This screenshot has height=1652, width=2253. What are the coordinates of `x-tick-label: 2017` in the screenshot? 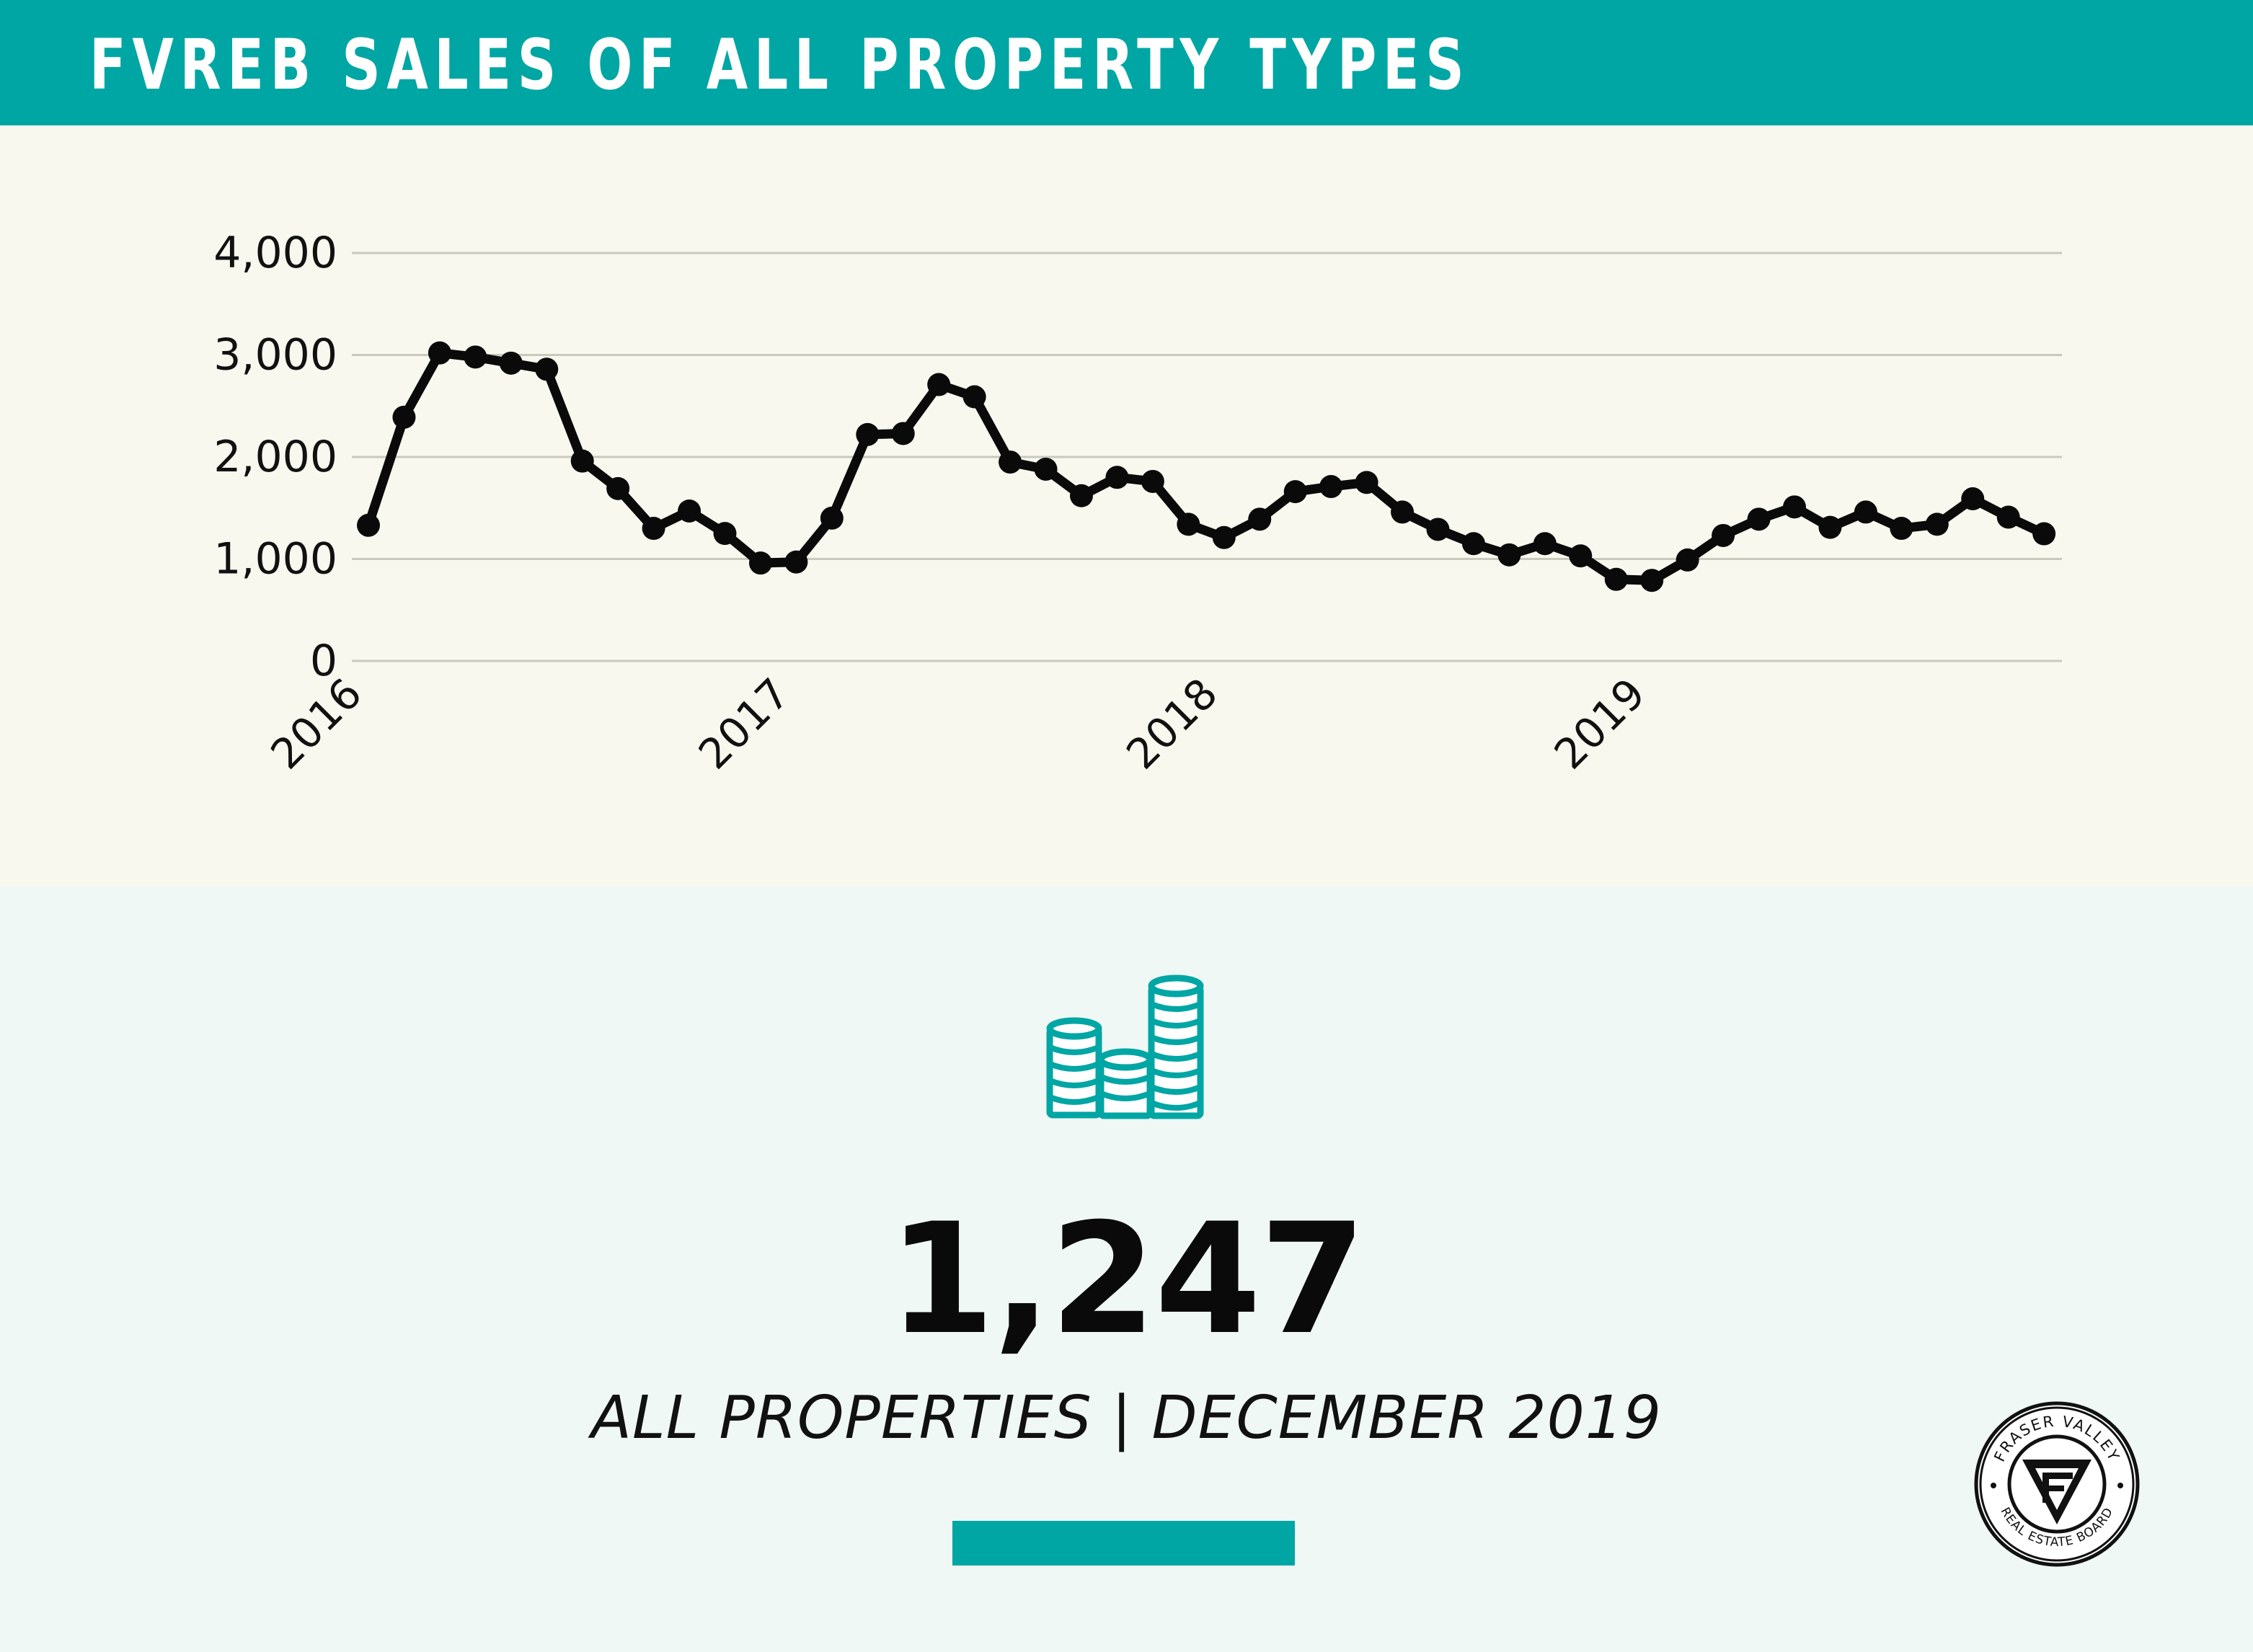 It's located at (744, 723).